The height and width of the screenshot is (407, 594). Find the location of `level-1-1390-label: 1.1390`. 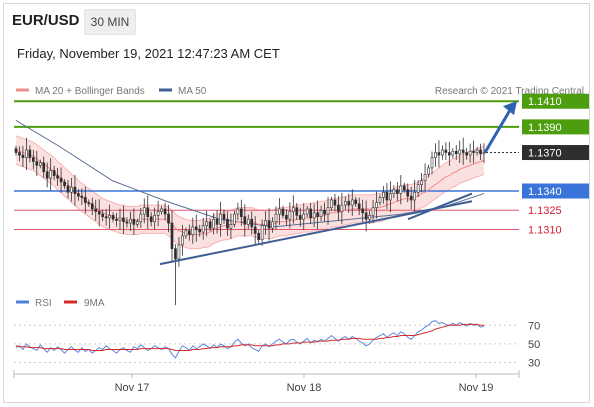

level-1-1390-label: 1.1390 is located at coordinates (545, 128).